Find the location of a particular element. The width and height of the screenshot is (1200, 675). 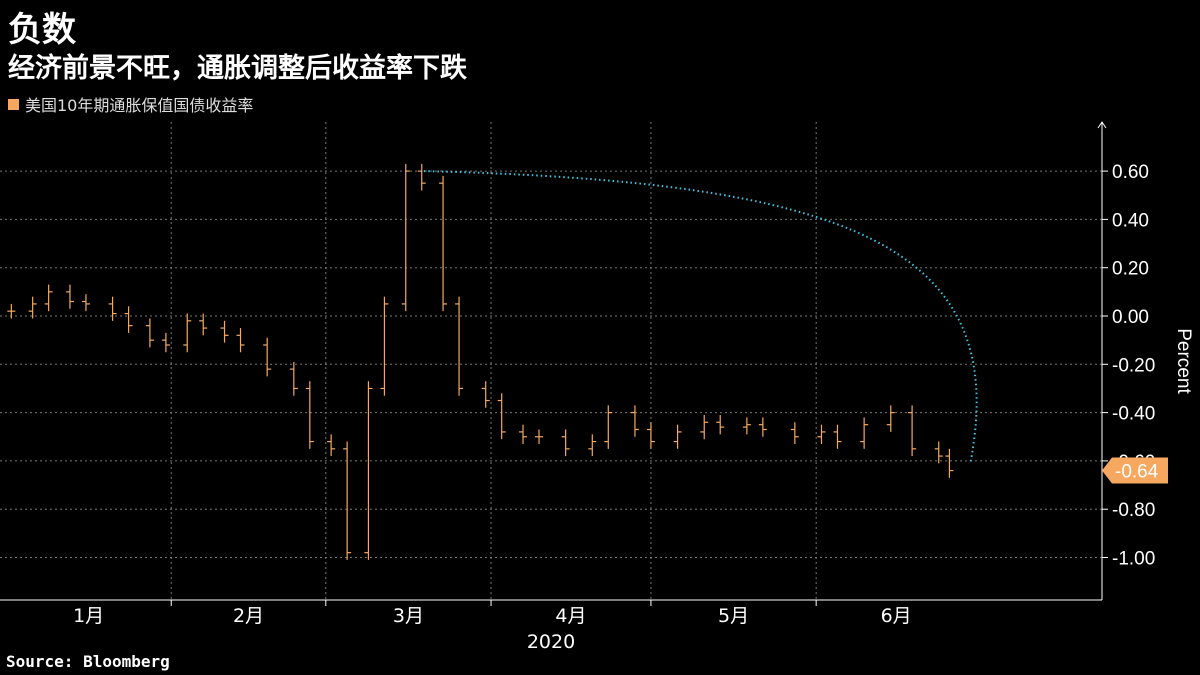

last-value-label: -0.64 is located at coordinates (1137, 472).